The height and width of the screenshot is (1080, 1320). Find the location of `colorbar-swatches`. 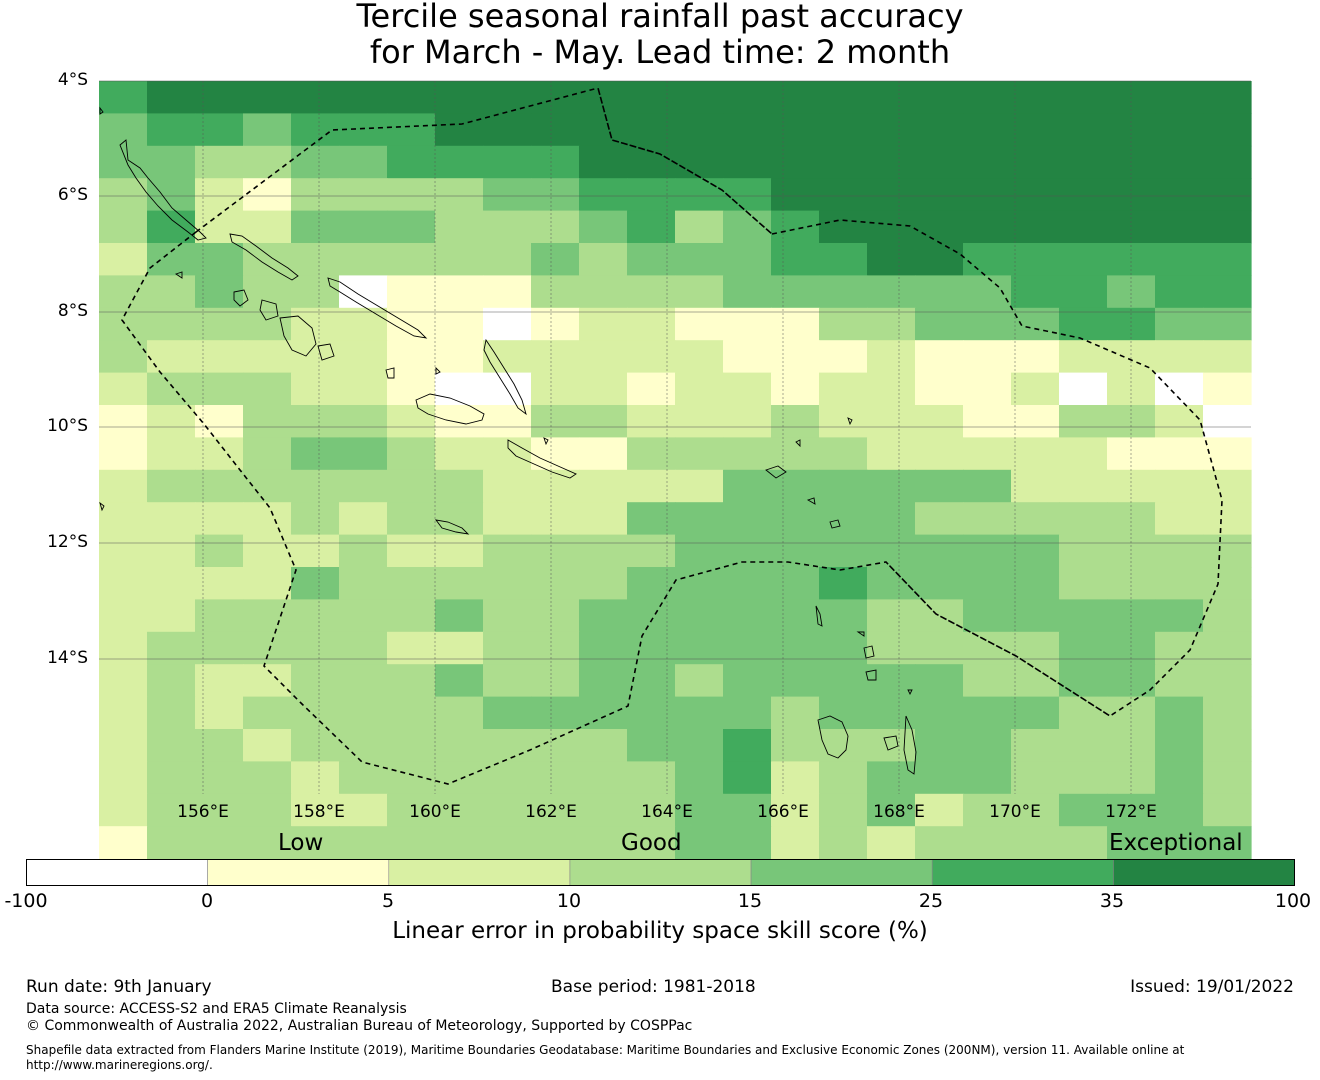

colorbar-swatches is located at coordinates (660, 872).